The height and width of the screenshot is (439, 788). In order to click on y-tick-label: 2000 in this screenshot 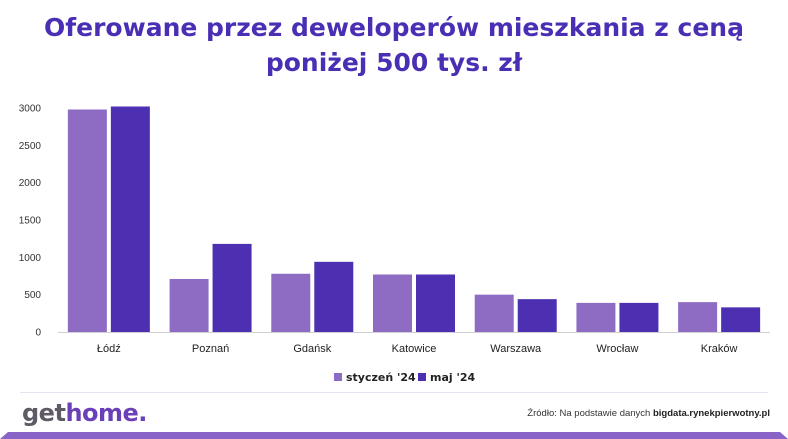, I will do `click(30, 183)`.